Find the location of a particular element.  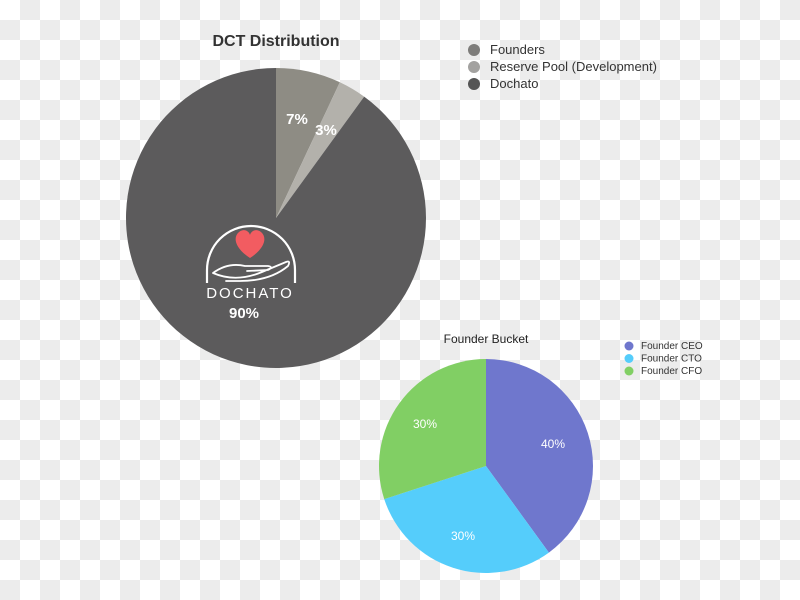

founder-legend-label-0: Founder CEO is located at coordinates (672, 346).